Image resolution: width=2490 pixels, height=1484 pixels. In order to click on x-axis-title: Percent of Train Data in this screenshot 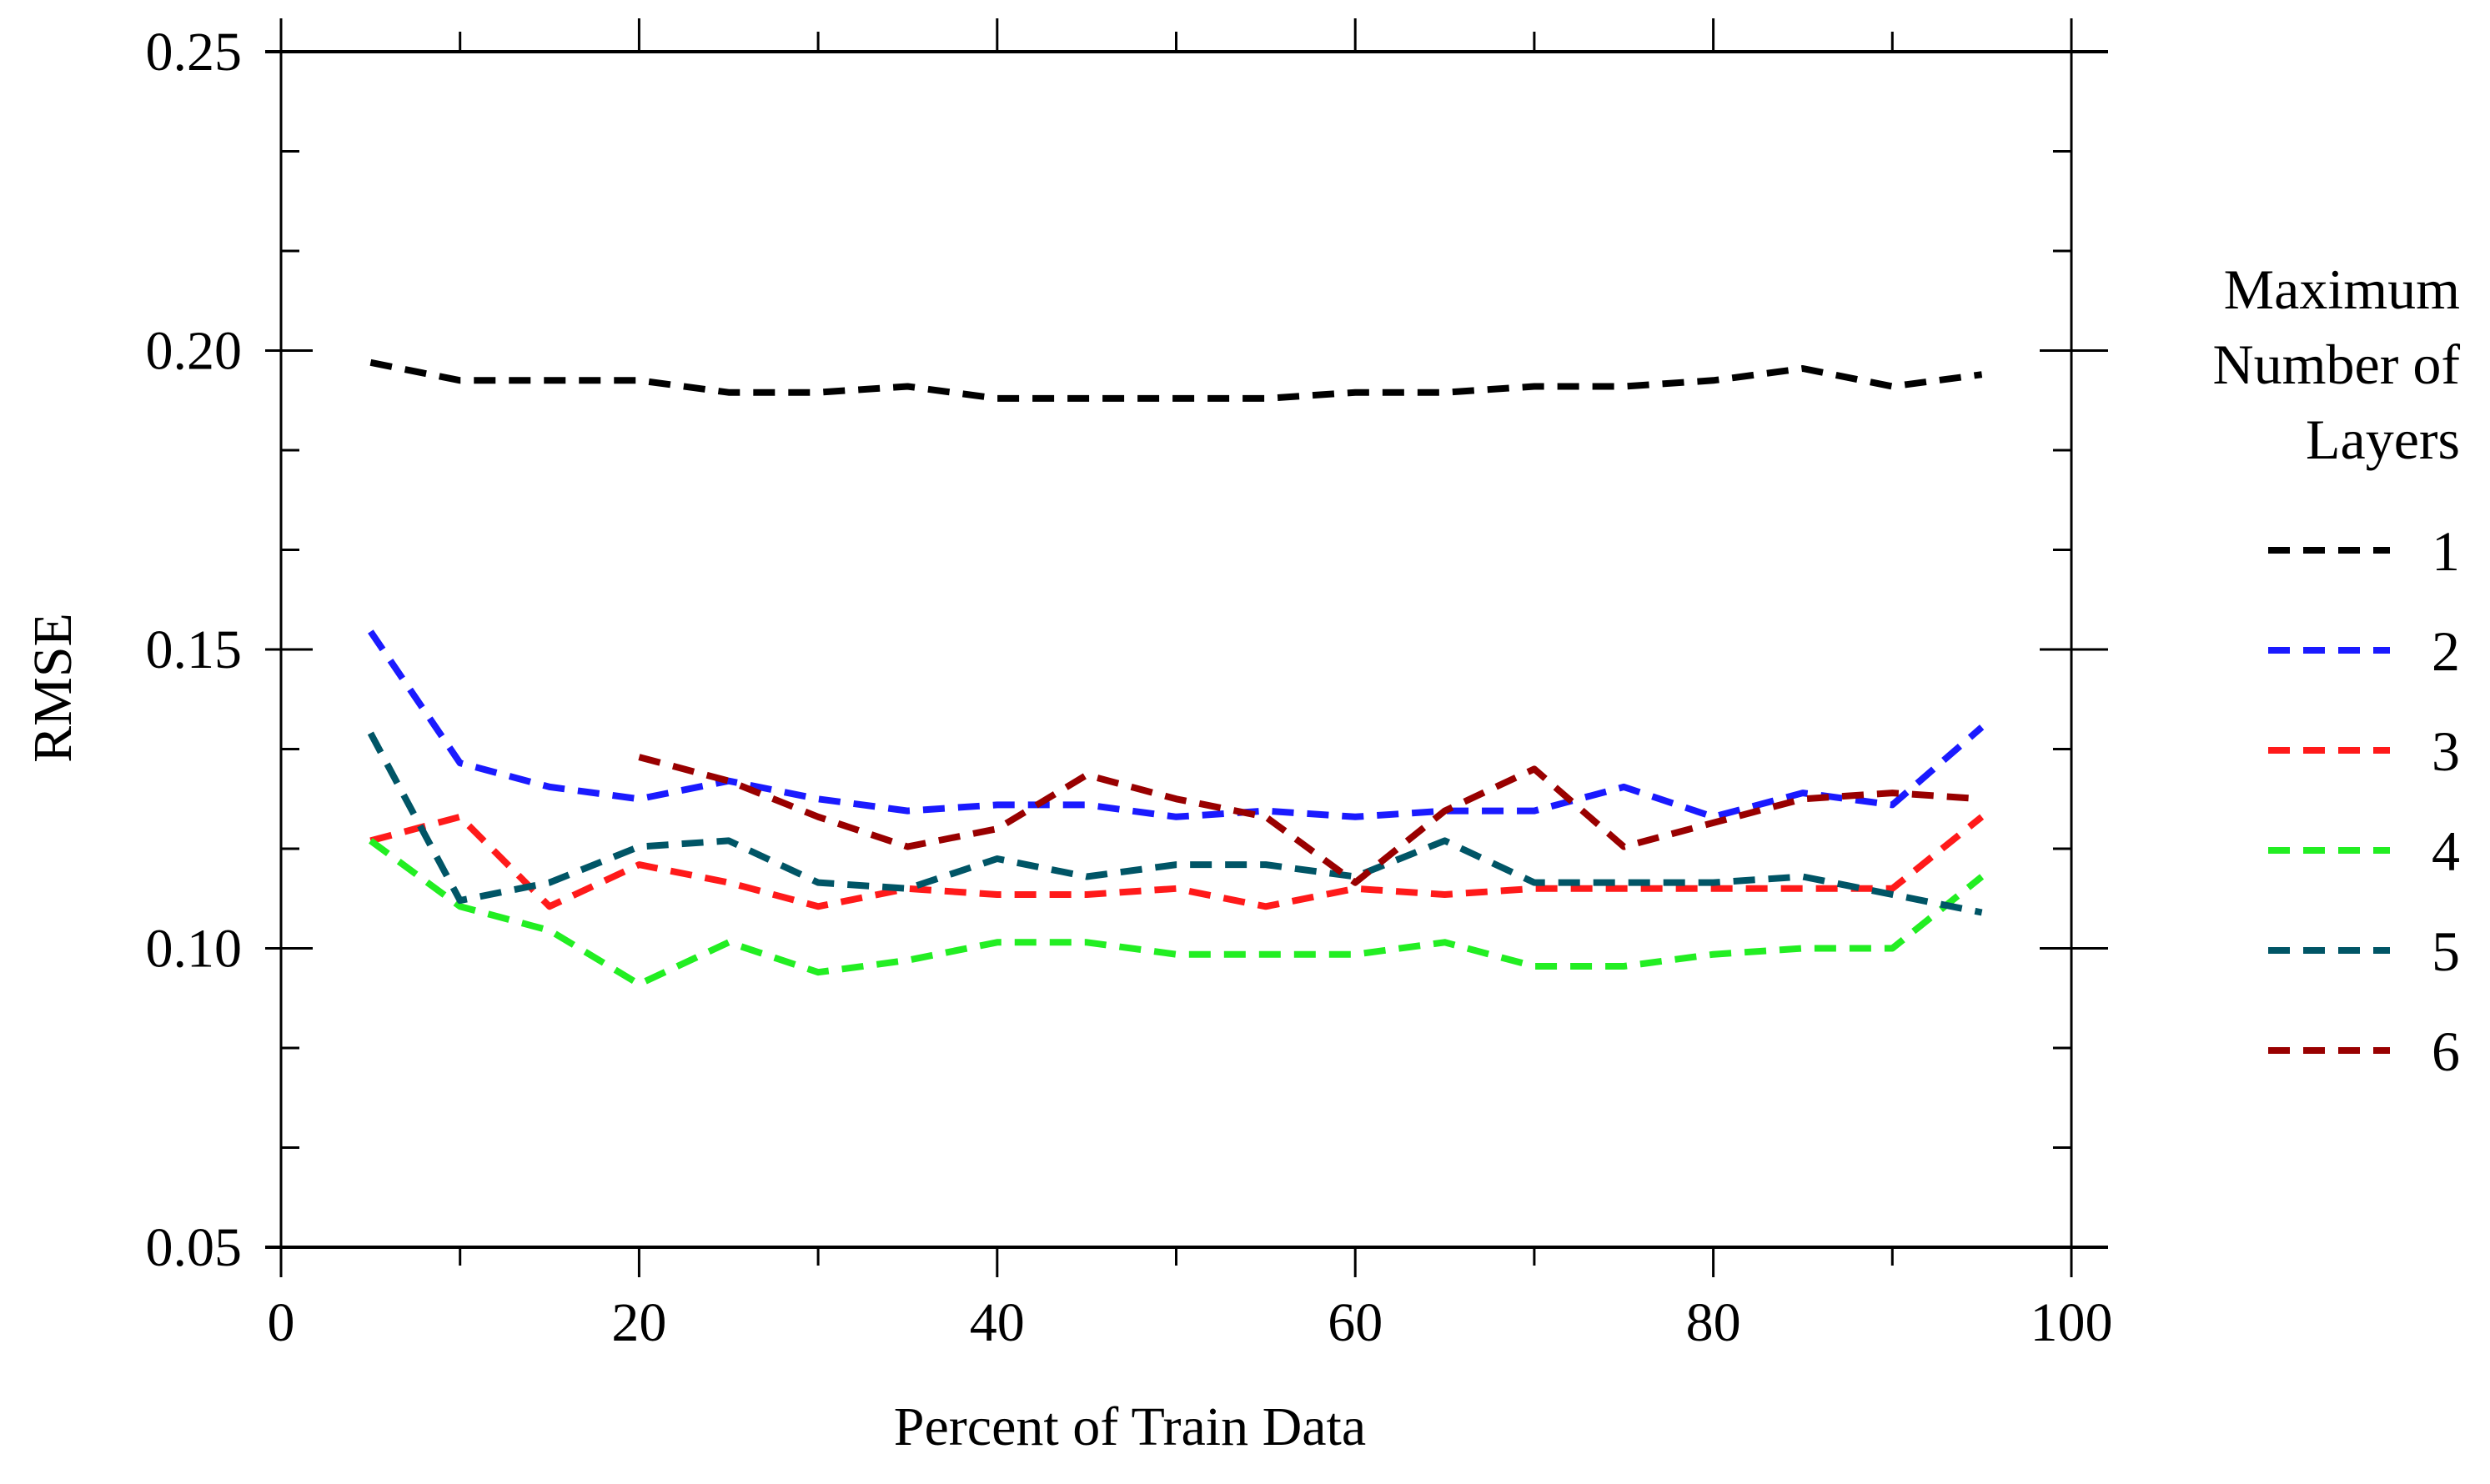, I will do `click(1130, 1426)`.